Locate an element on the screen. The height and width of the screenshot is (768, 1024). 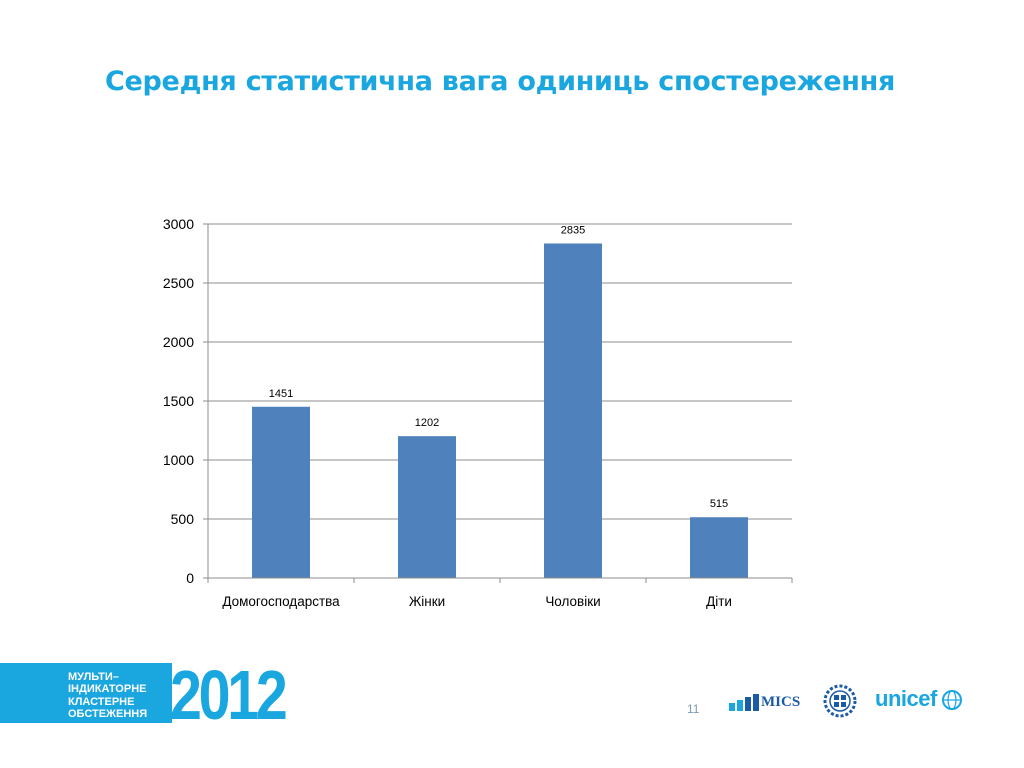
y-tick-label: 2000 is located at coordinates (178, 342).